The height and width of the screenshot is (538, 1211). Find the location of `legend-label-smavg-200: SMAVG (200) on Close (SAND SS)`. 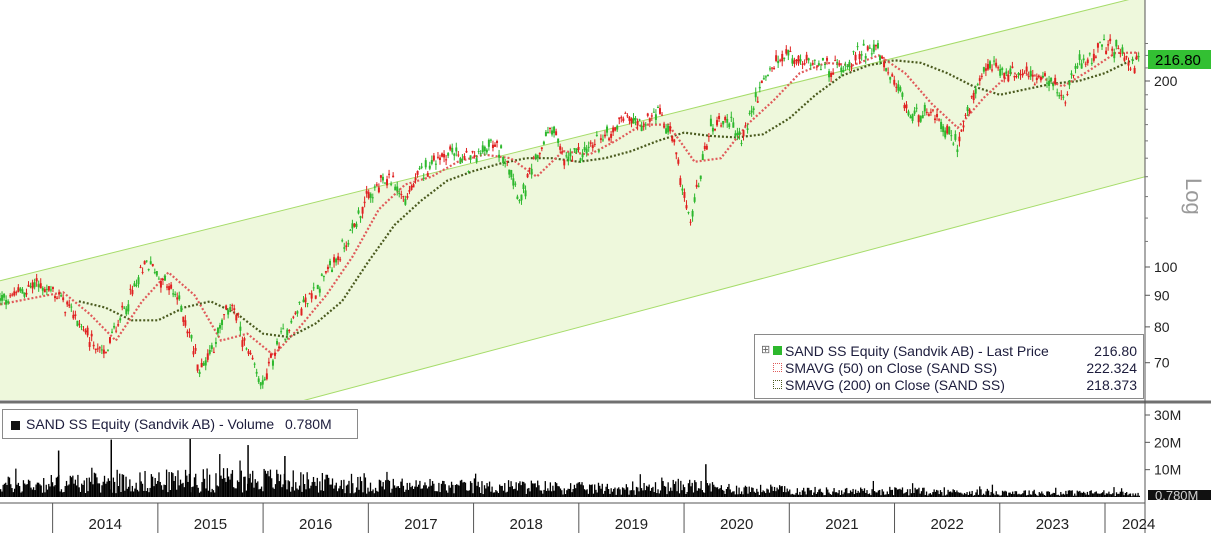

legend-label-smavg-200: SMAVG (200) on Close (SAND SS) is located at coordinates (895, 385).